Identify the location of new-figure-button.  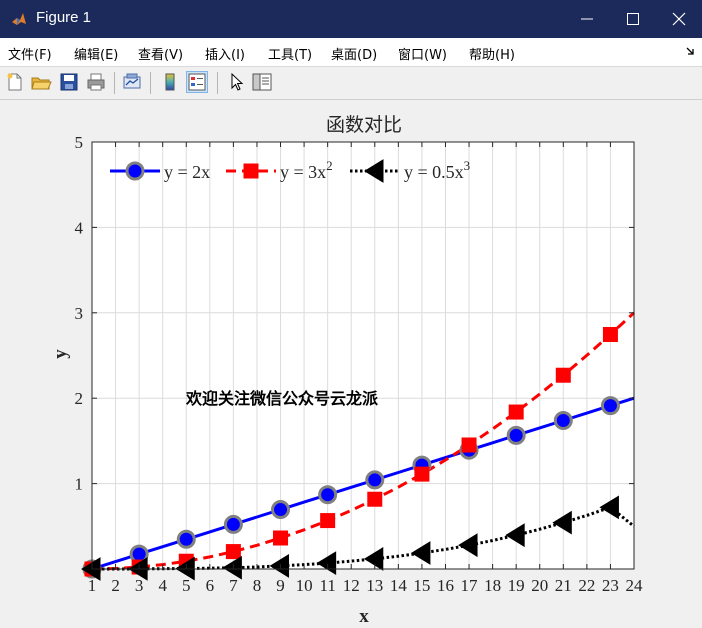
(15, 82).